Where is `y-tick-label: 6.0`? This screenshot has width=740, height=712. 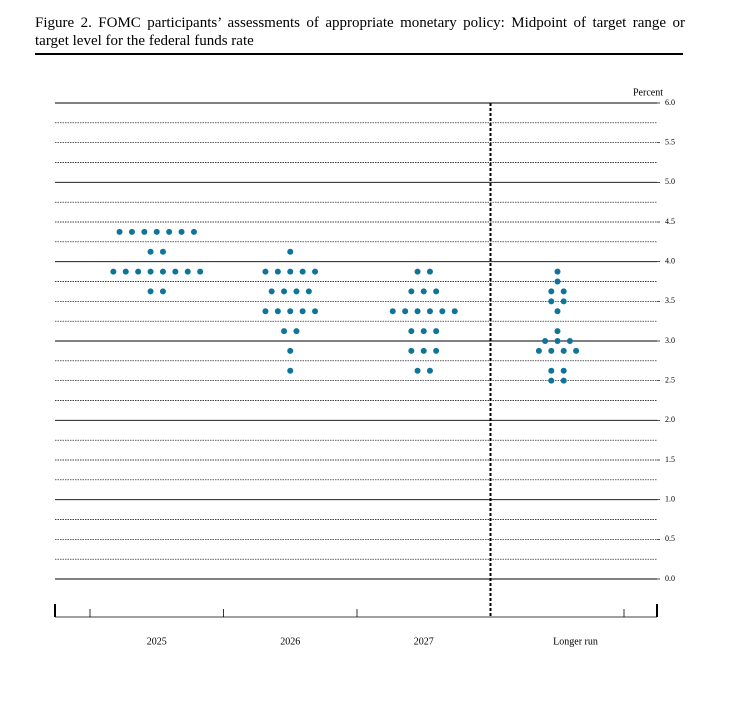 y-tick-label: 6.0 is located at coordinates (670, 102).